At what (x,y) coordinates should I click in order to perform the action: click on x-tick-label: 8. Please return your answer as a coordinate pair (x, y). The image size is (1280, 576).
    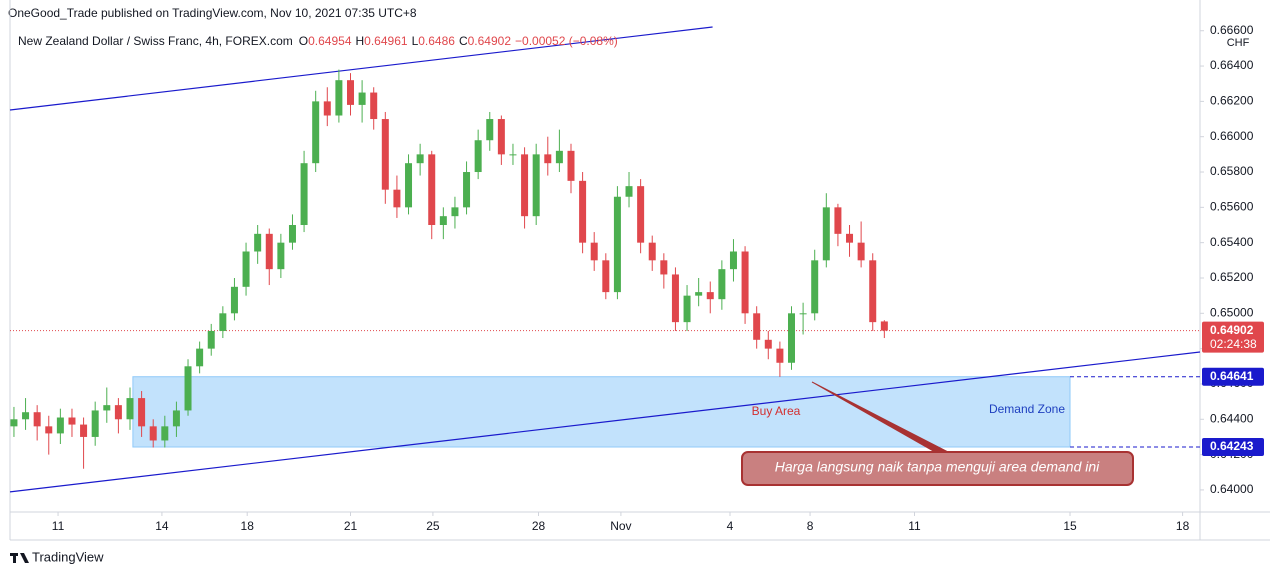
    Looking at the image, I should click on (810, 526).